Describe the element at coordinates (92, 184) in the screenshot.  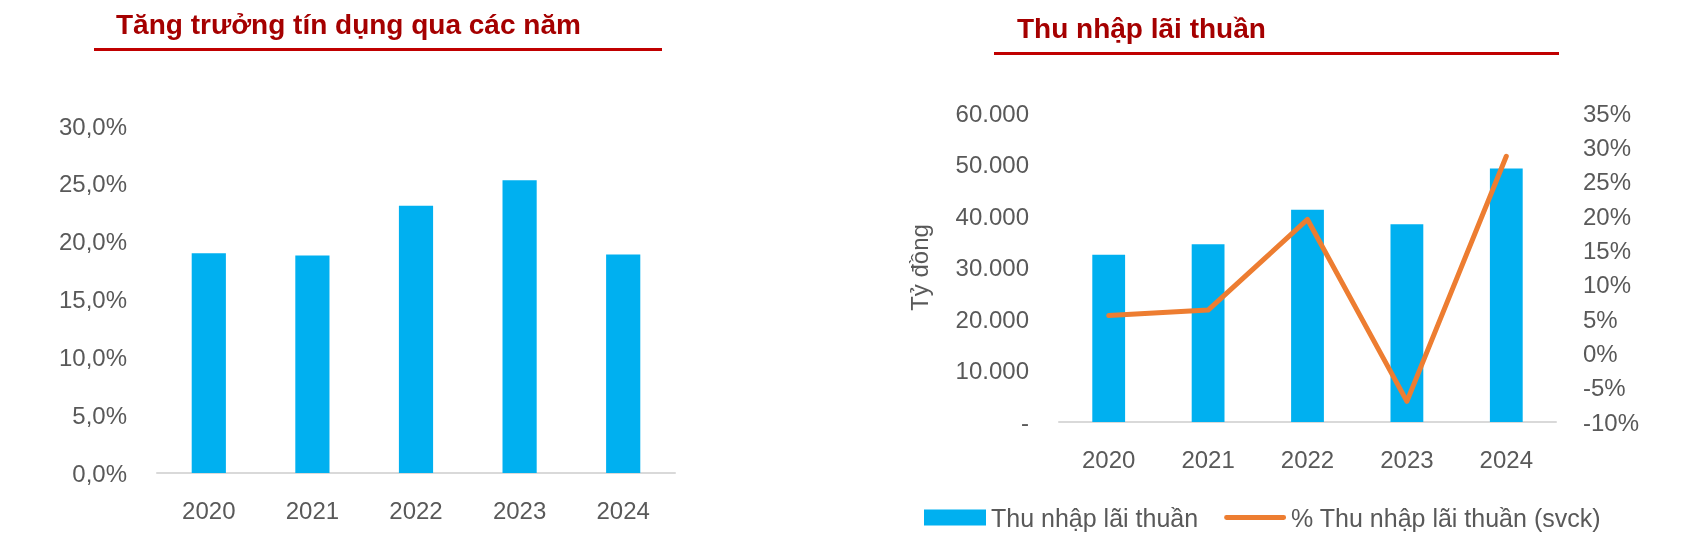
I see `y-tick-label: 25,0%` at that location.